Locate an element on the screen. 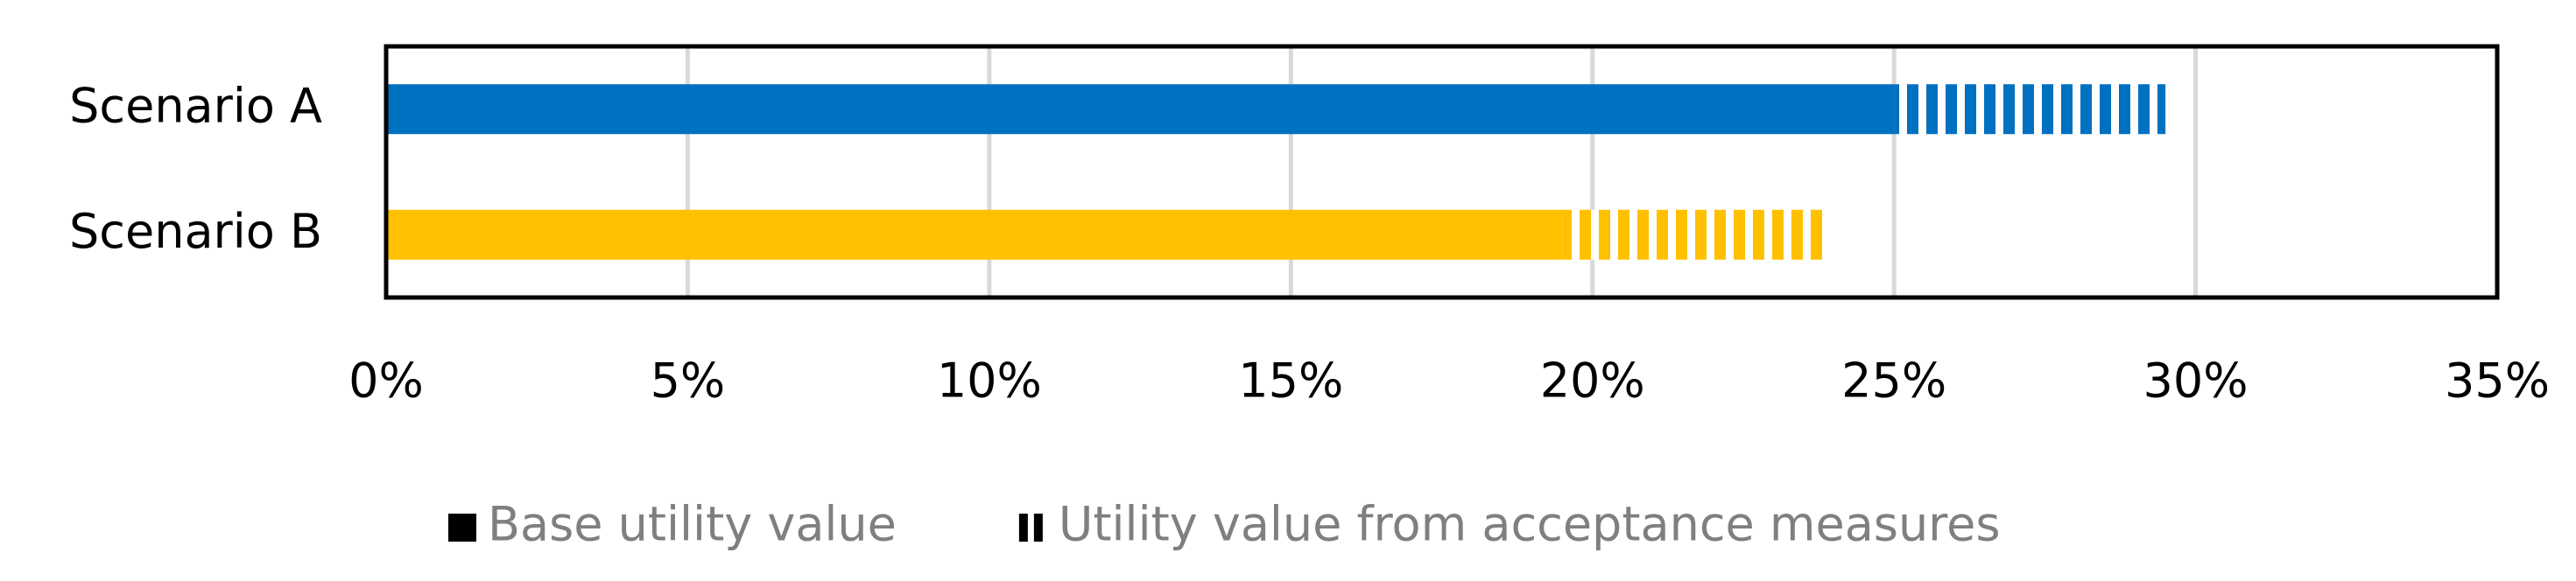  y-tick-label: Scenario A is located at coordinates (195, 105).